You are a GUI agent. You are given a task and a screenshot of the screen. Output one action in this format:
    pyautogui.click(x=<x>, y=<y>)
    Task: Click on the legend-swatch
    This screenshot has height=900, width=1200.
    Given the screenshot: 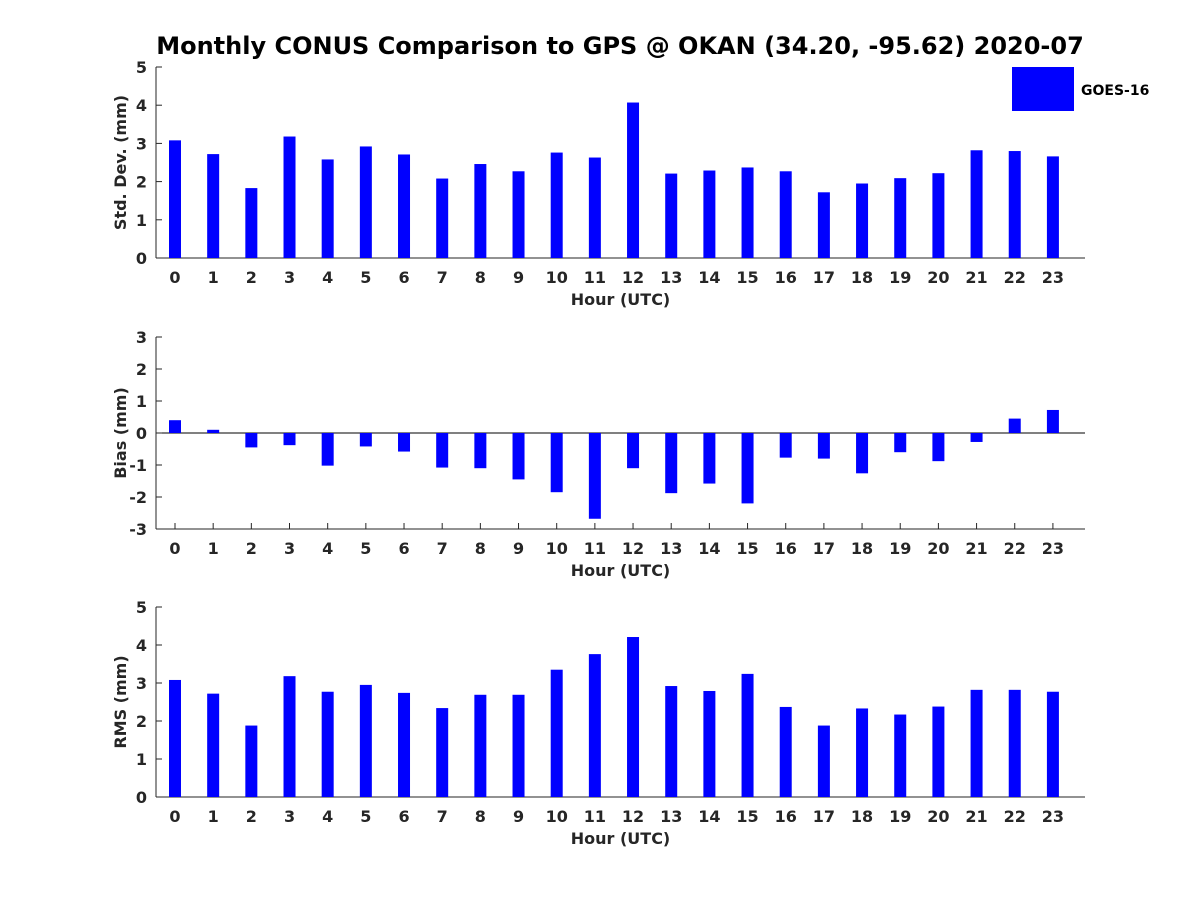 What is the action you would take?
    pyautogui.click(x=1043, y=89)
    